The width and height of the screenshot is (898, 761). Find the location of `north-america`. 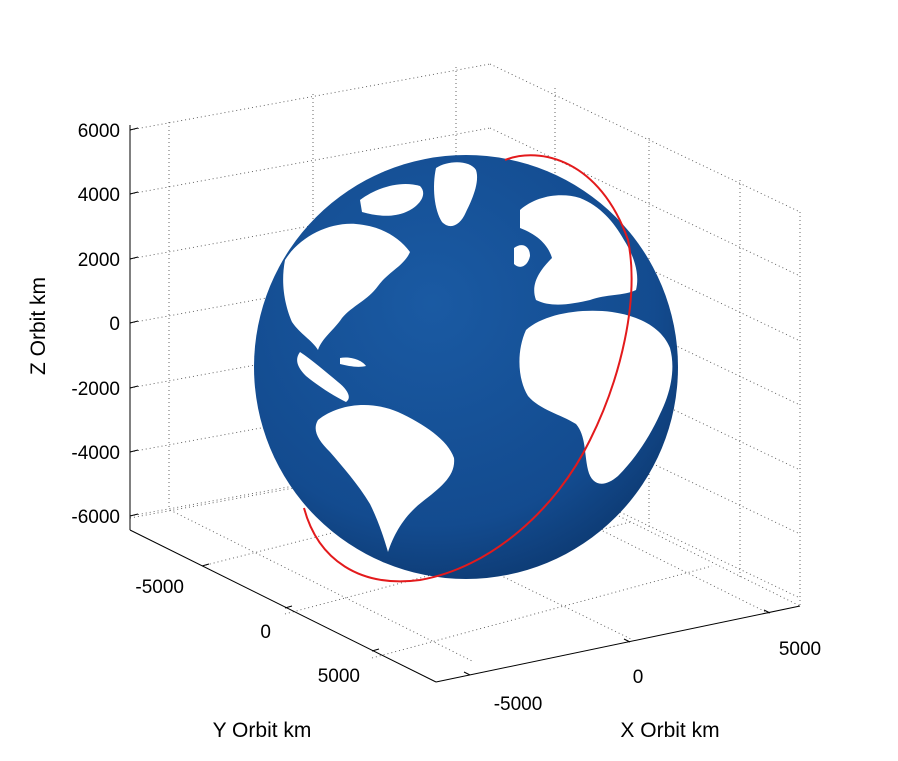

north-america is located at coordinates (346, 286).